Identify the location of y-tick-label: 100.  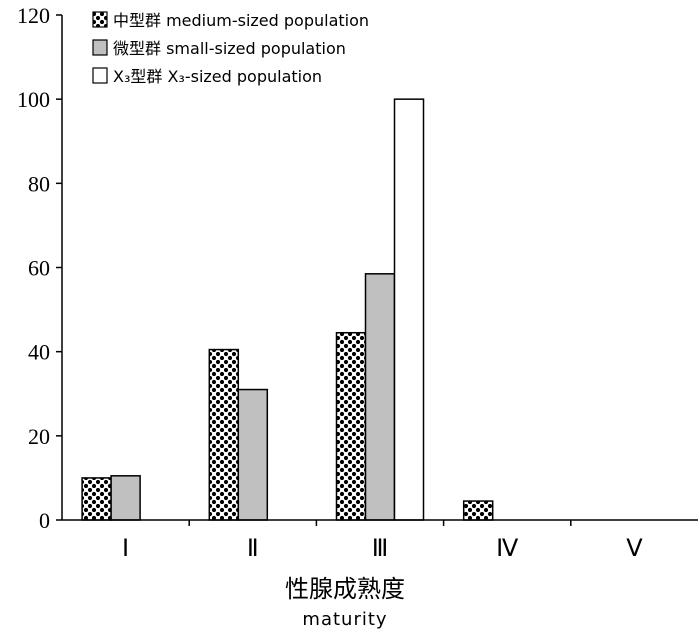
(33, 99).